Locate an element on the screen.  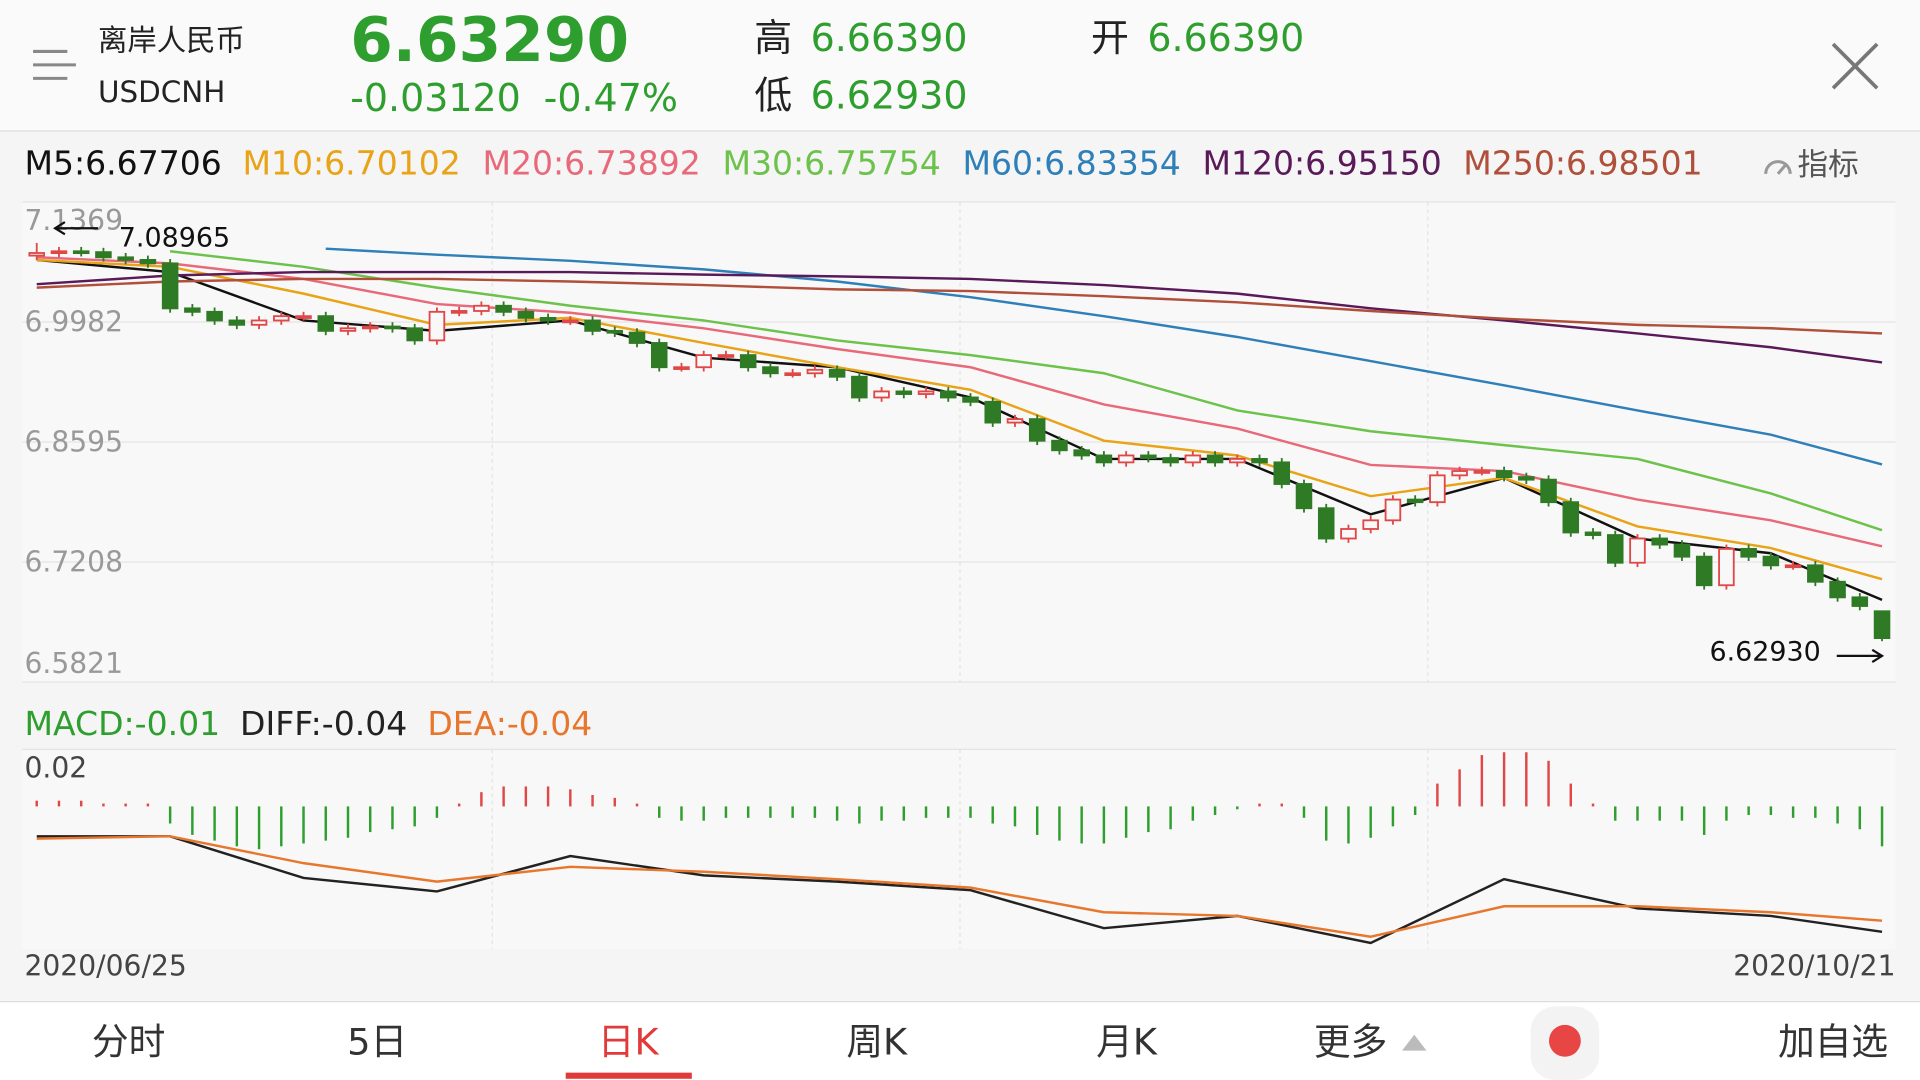
tab: 加自选 is located at coordinates (1833, 1042).